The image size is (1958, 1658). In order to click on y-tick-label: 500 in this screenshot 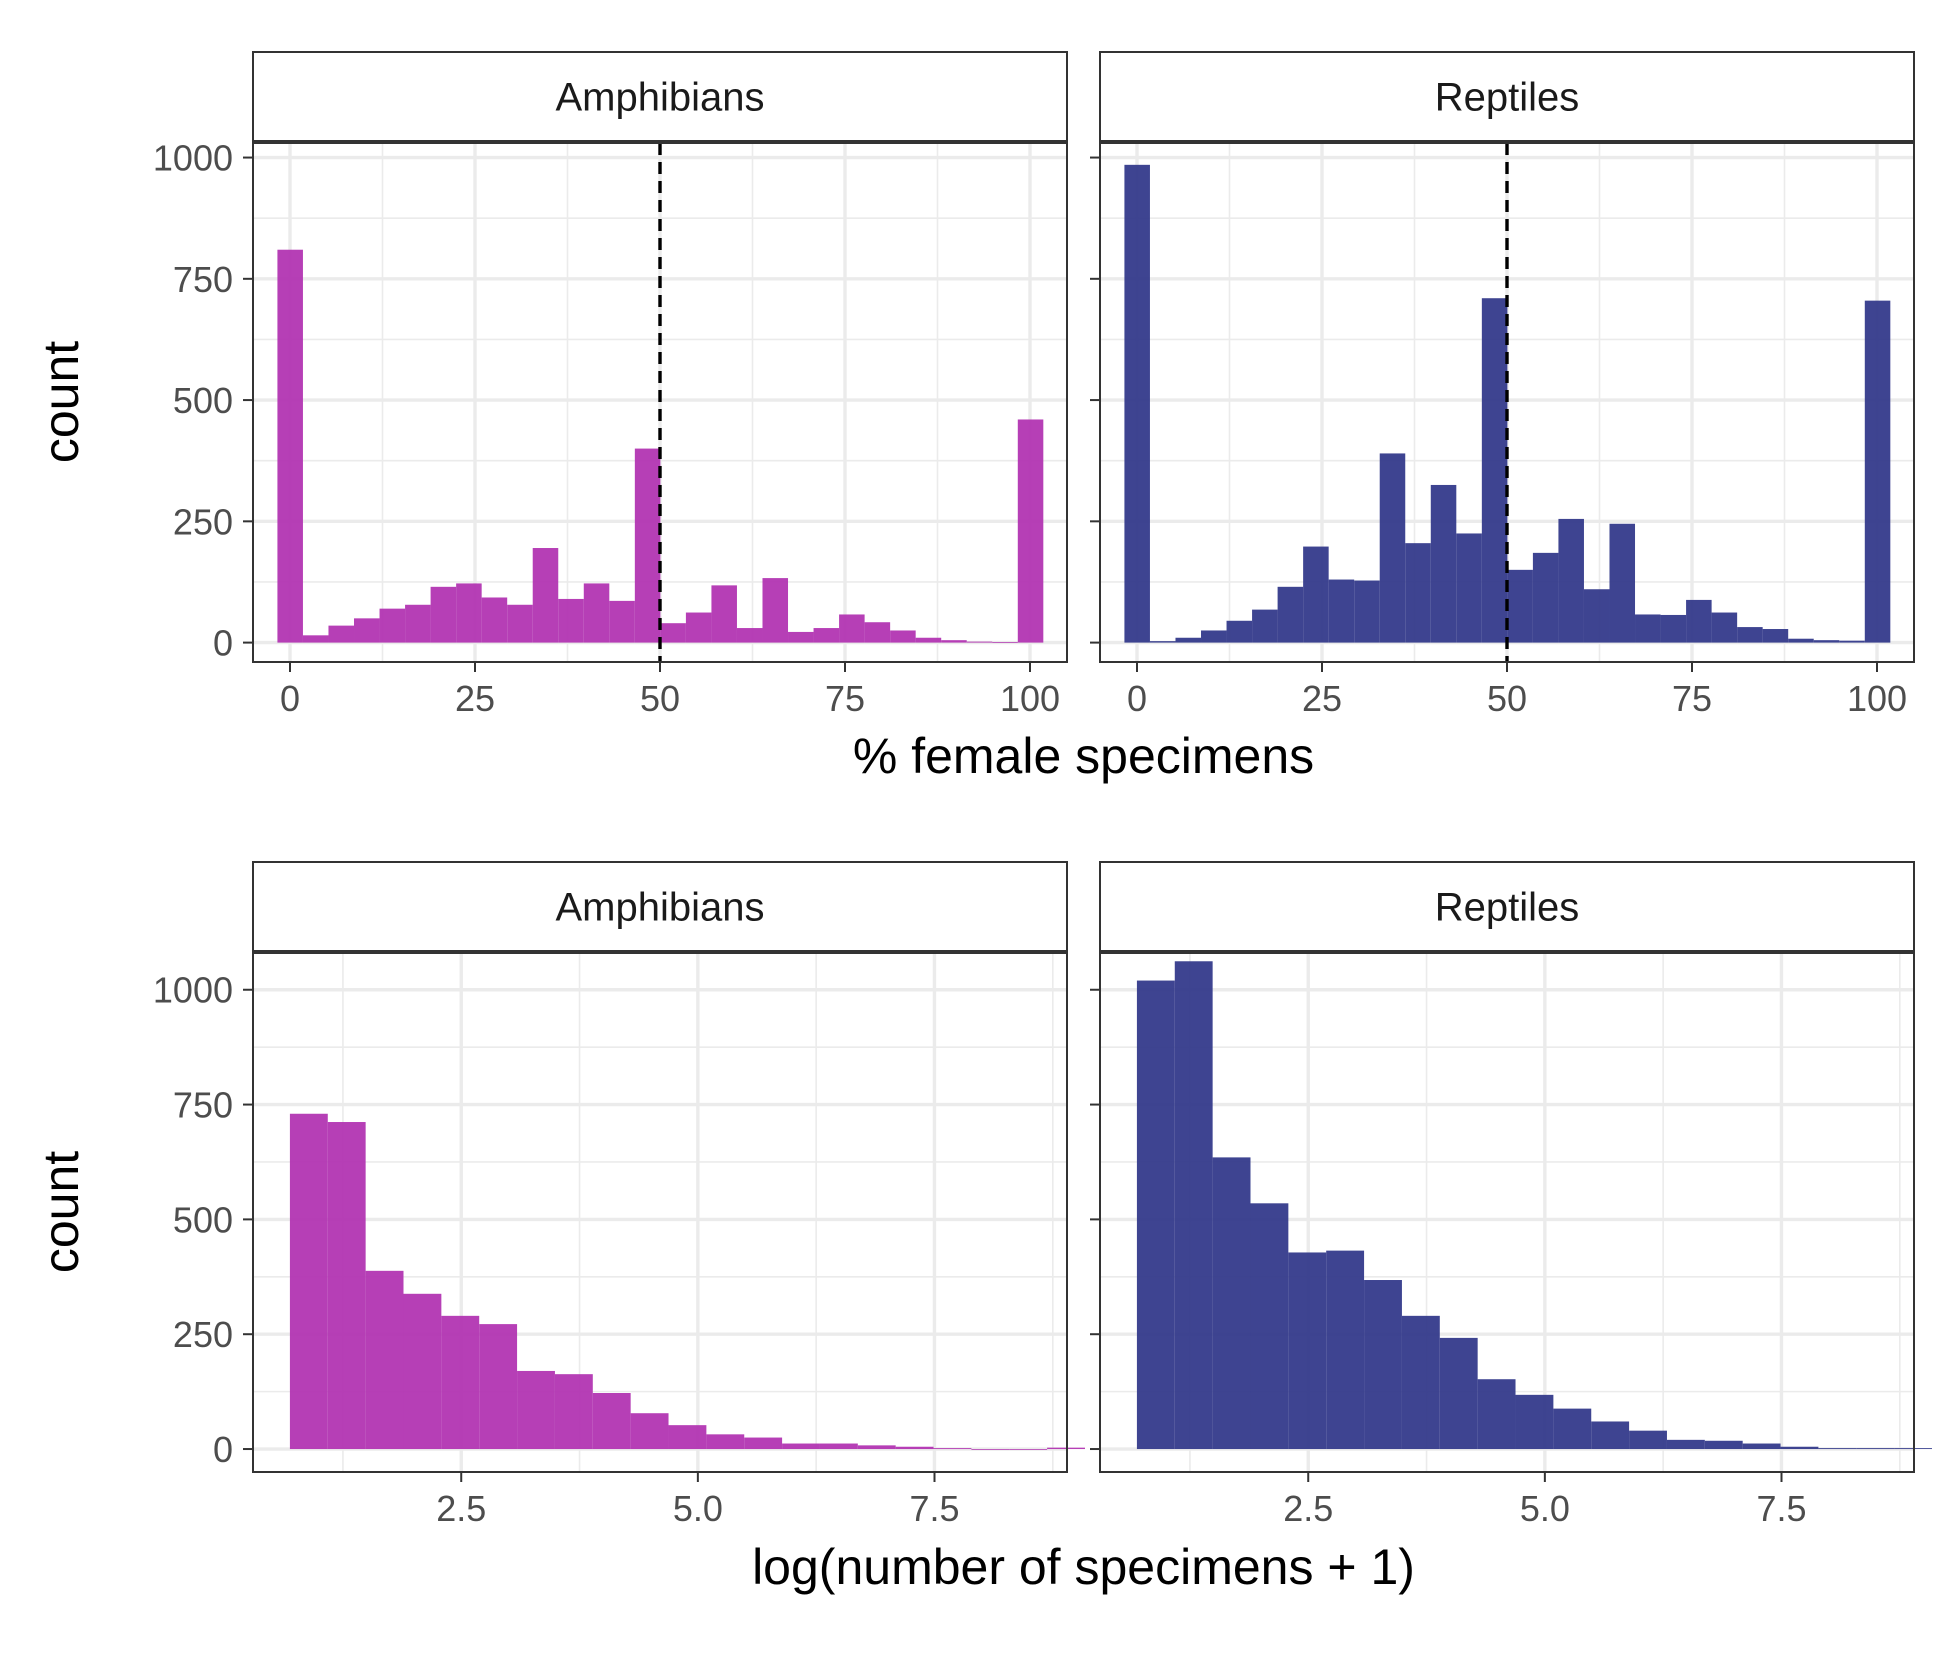, I will do `click(203, 1219)`.